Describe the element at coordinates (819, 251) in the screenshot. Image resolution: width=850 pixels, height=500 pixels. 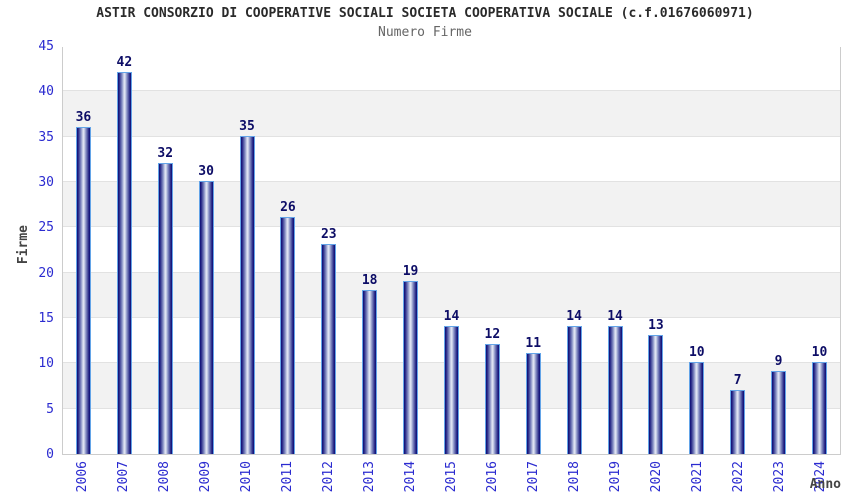
I see `bar-slot-2024: 10` at that location.